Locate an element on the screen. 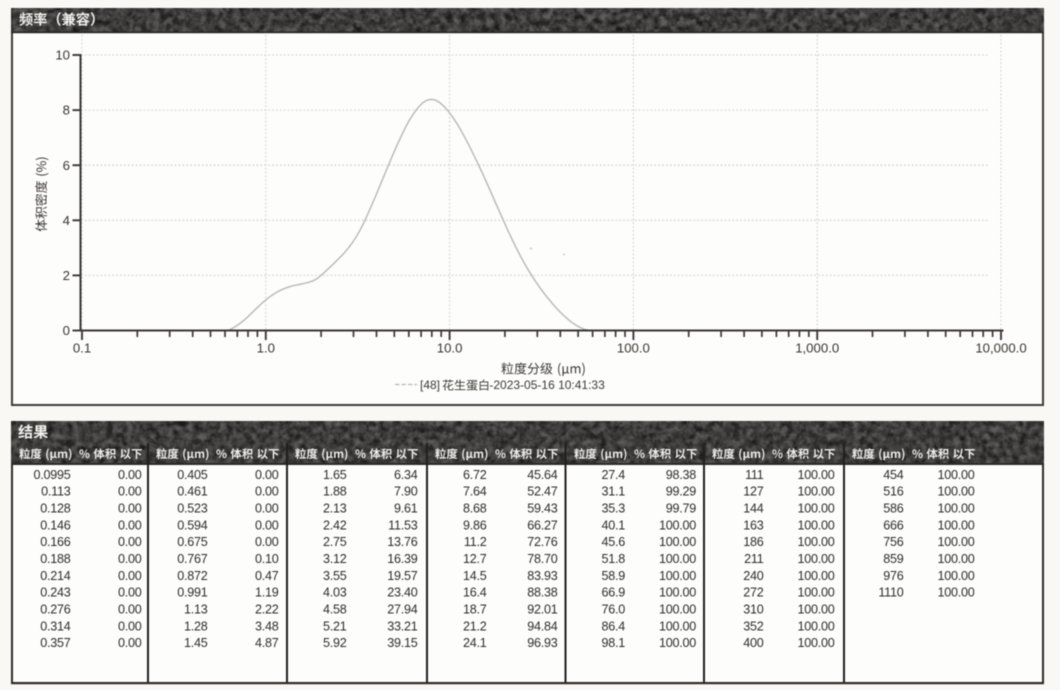 The width and height of the screenshot is (1060, 690). svg-text: 976 is located at coordinates (893, 576).